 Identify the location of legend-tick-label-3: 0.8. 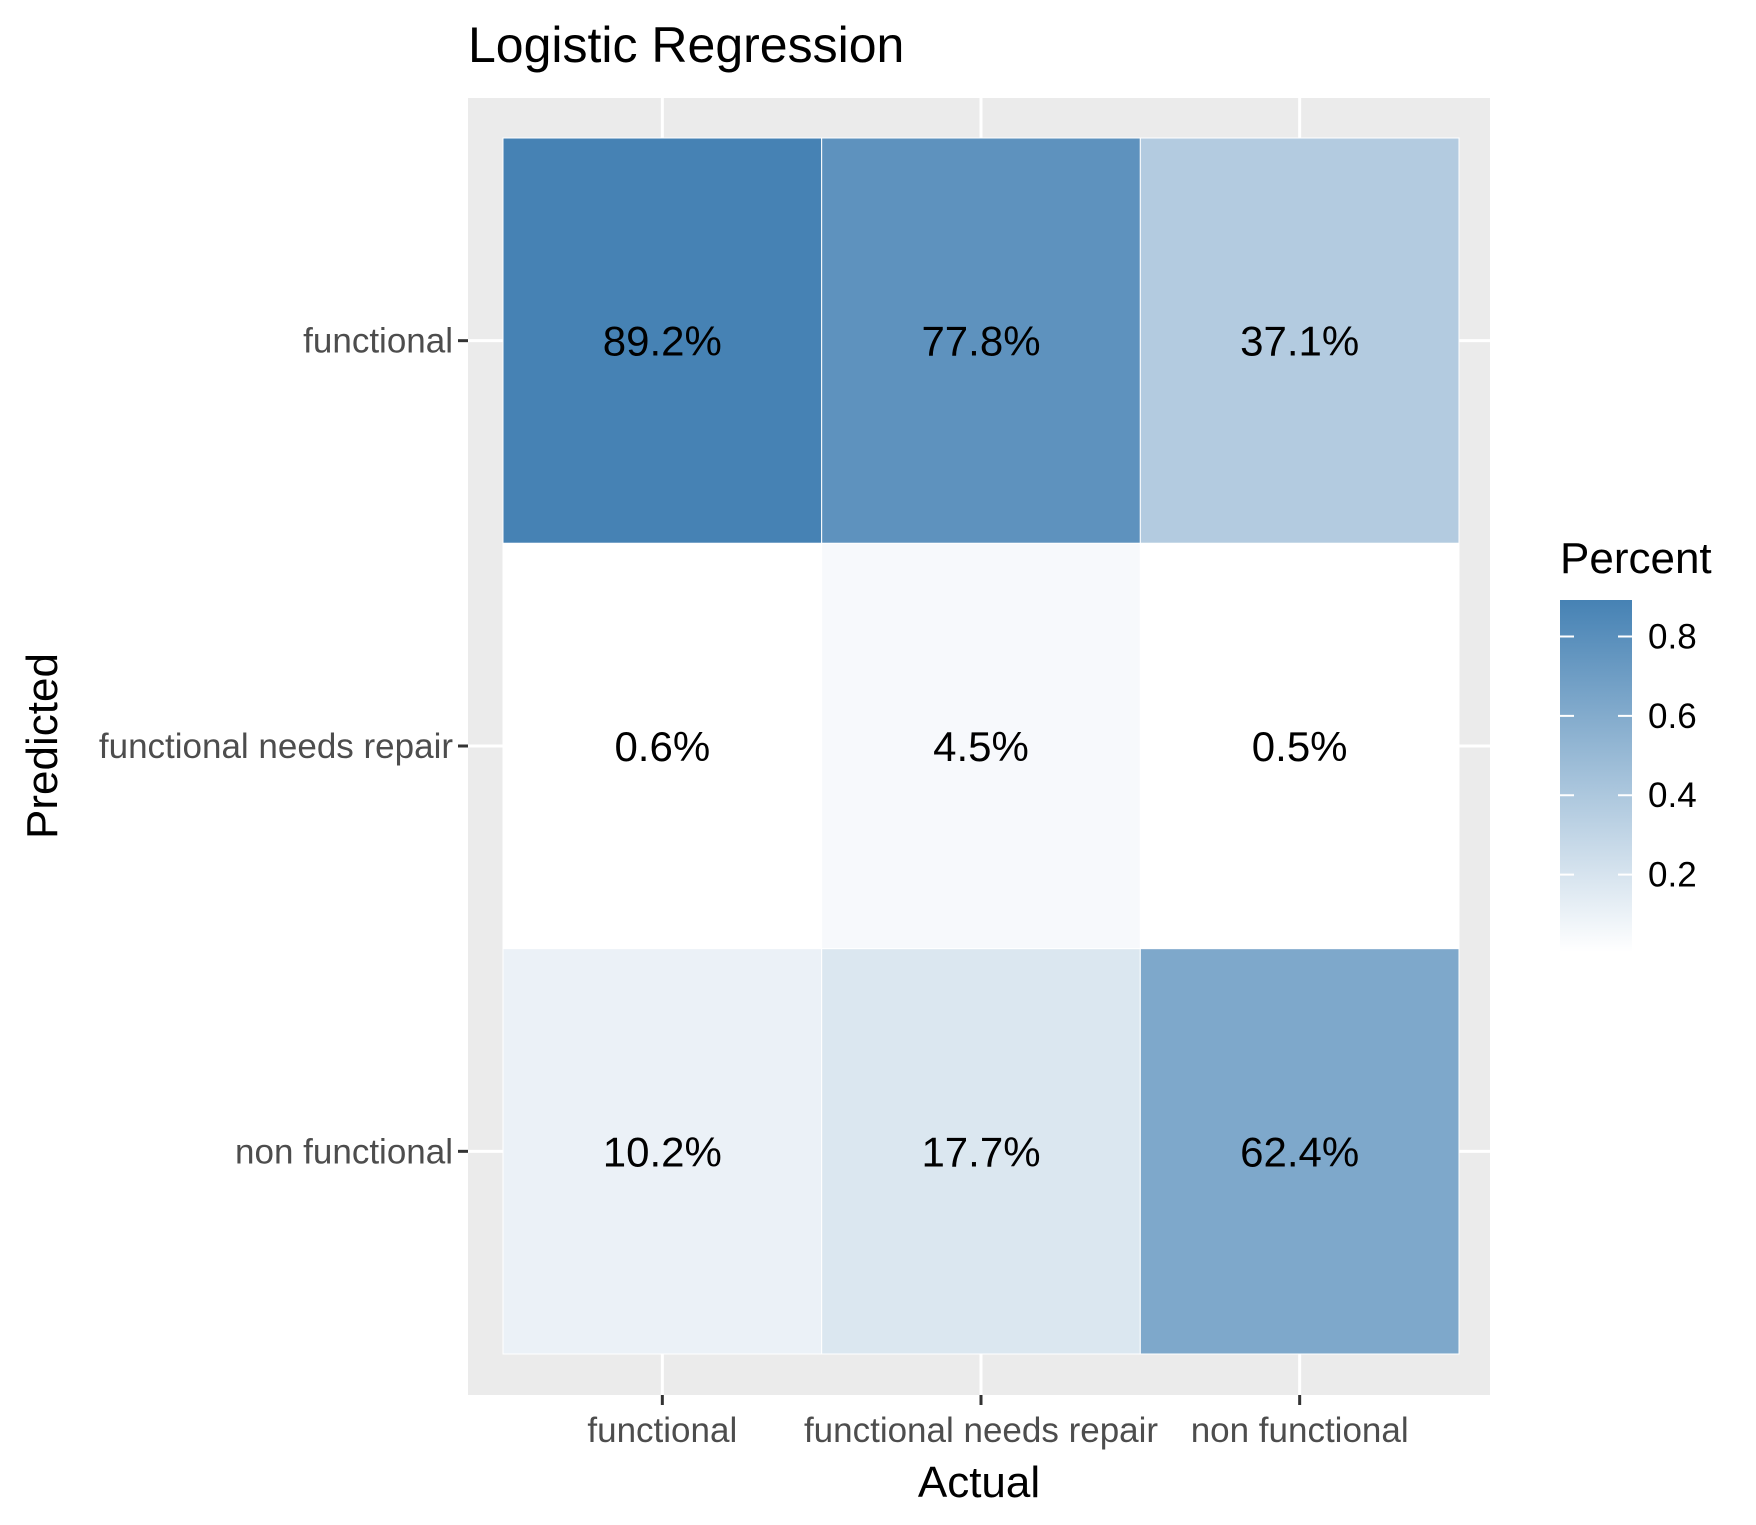
(1672, 637).